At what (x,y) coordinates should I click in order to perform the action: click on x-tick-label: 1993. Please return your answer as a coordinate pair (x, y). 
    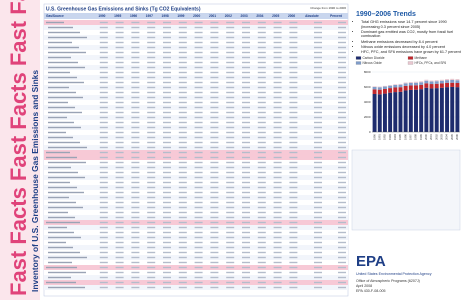
    Looking at the image, I should click on (390, 137).